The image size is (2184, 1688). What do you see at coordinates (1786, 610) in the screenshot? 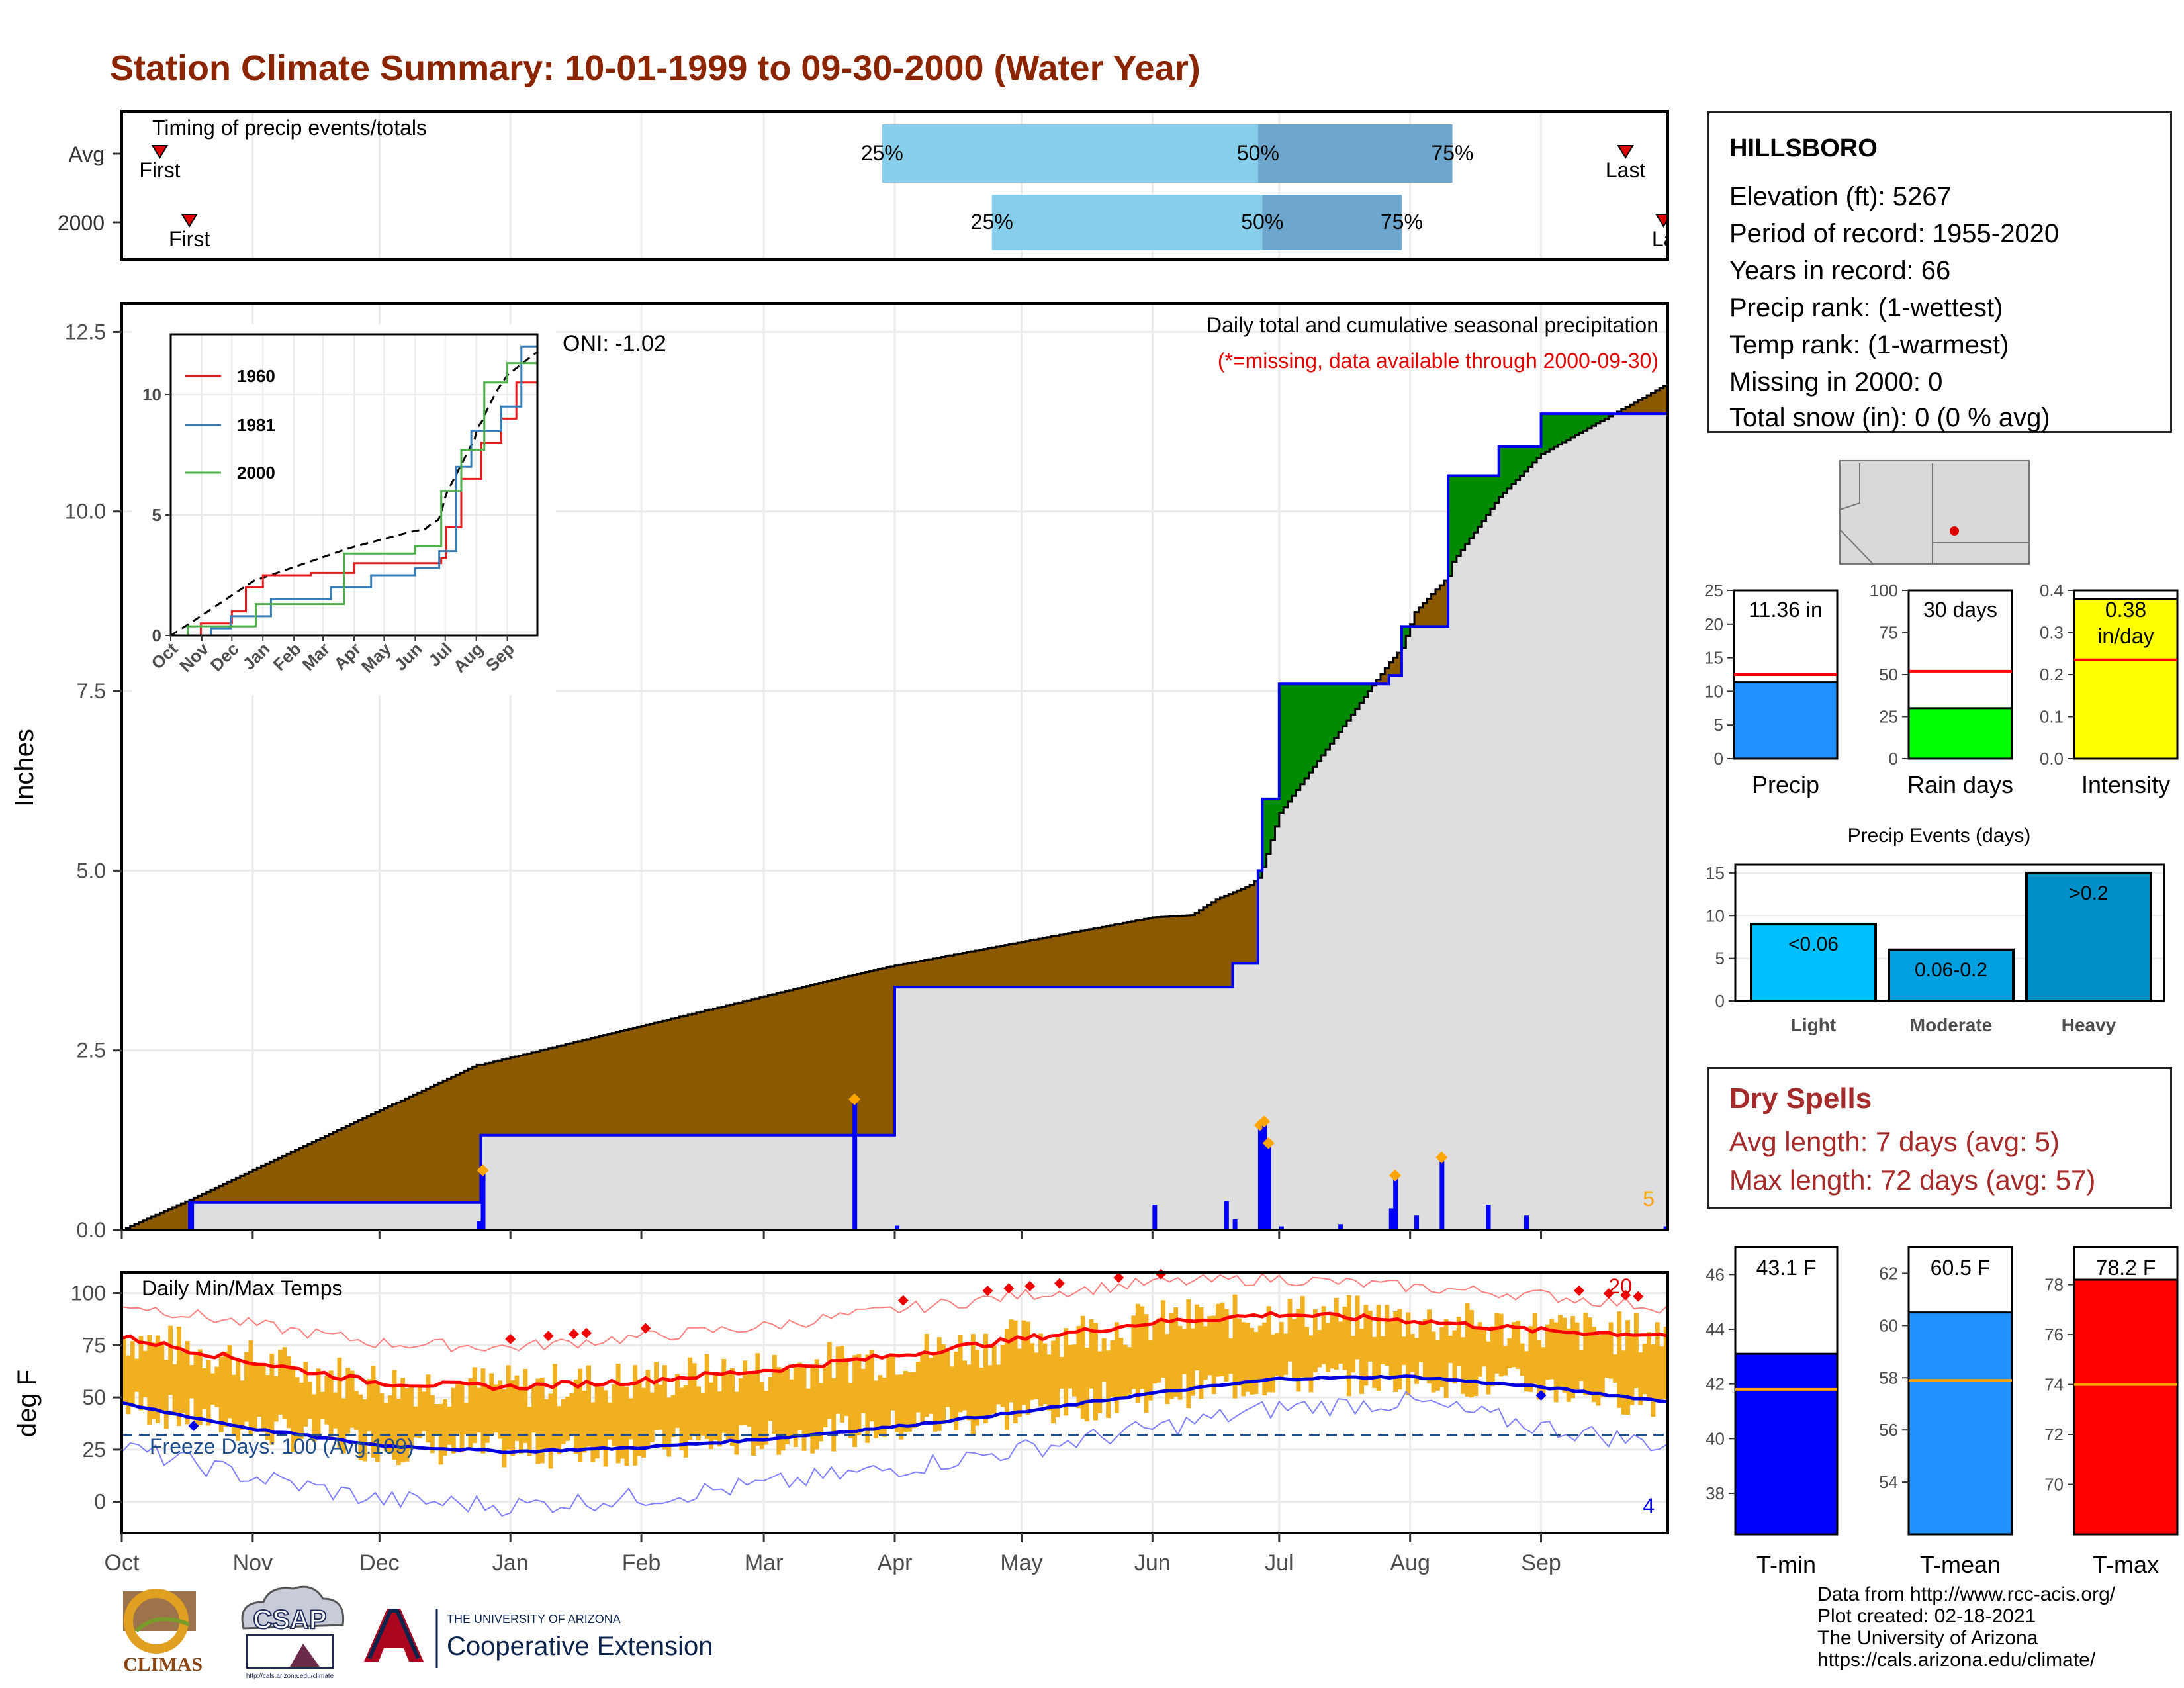
I see `total-value-label: 11.36 in` at bounding box center [1786, 610].